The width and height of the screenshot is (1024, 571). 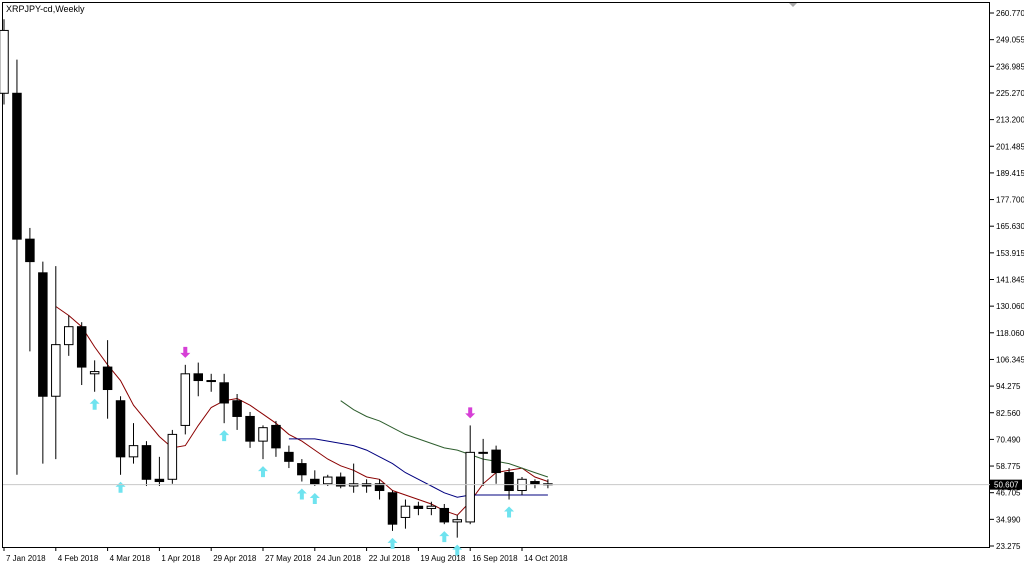 I want to click on y-tick-label: 82.560, so click(x=1008, y=413).